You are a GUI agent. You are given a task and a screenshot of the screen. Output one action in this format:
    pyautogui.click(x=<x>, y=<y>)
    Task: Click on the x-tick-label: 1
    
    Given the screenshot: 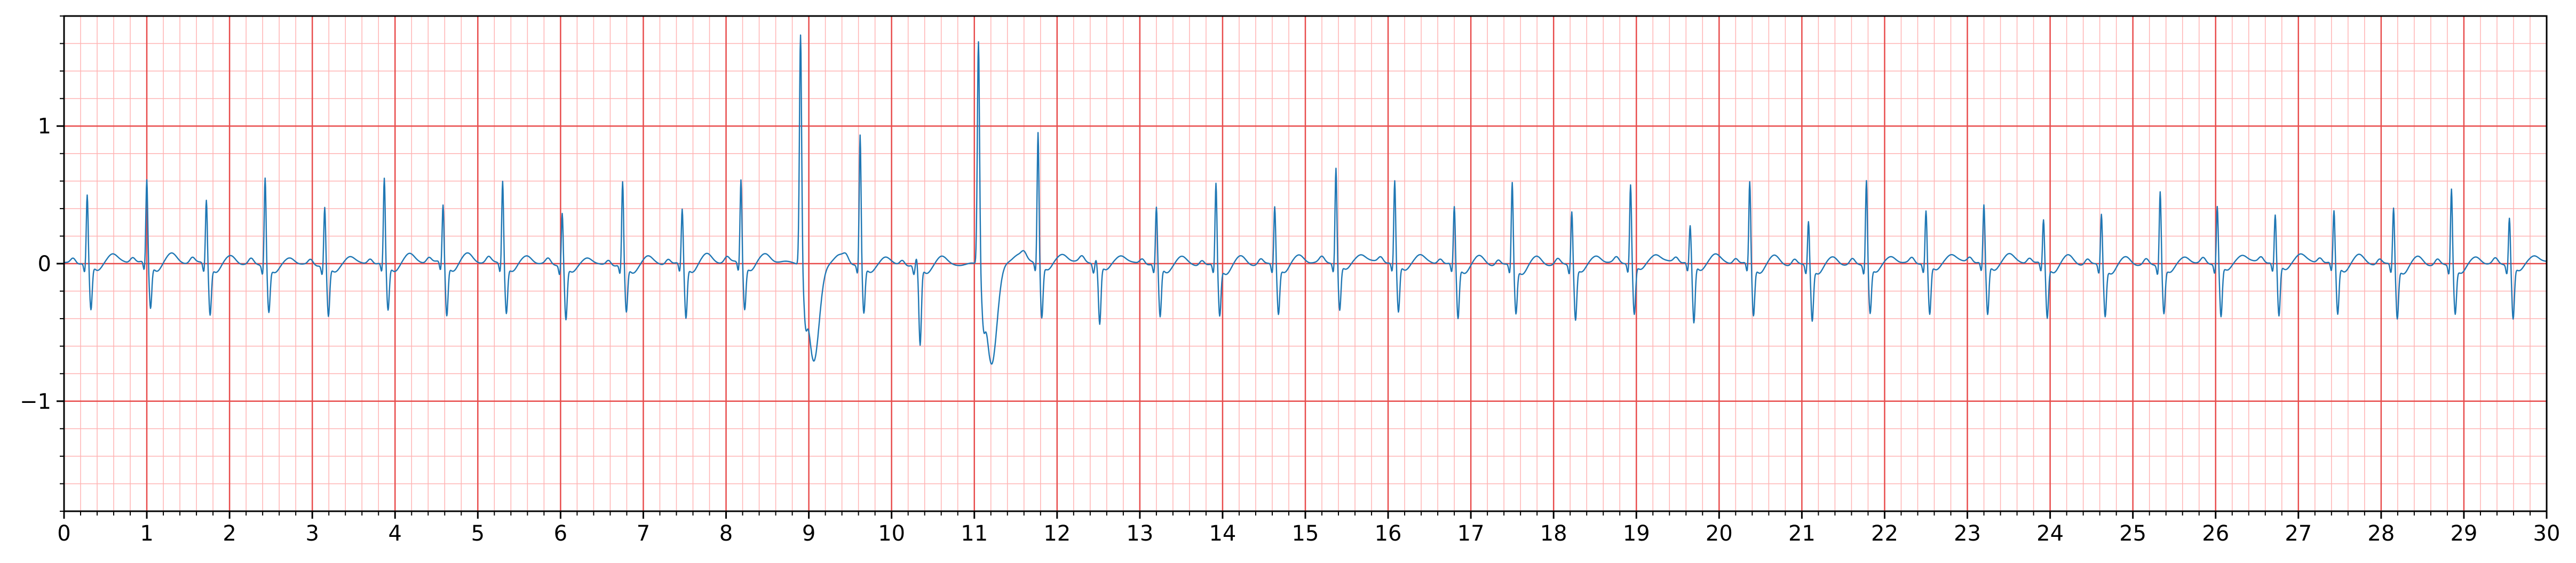 What is the action you would take?
    pyautogui.click(x=146, y=533)
    